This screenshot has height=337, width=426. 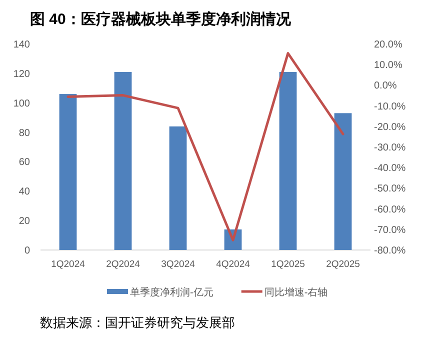 I want to click on x-tick-label: 2Q2024, so click(x=123, y=264).